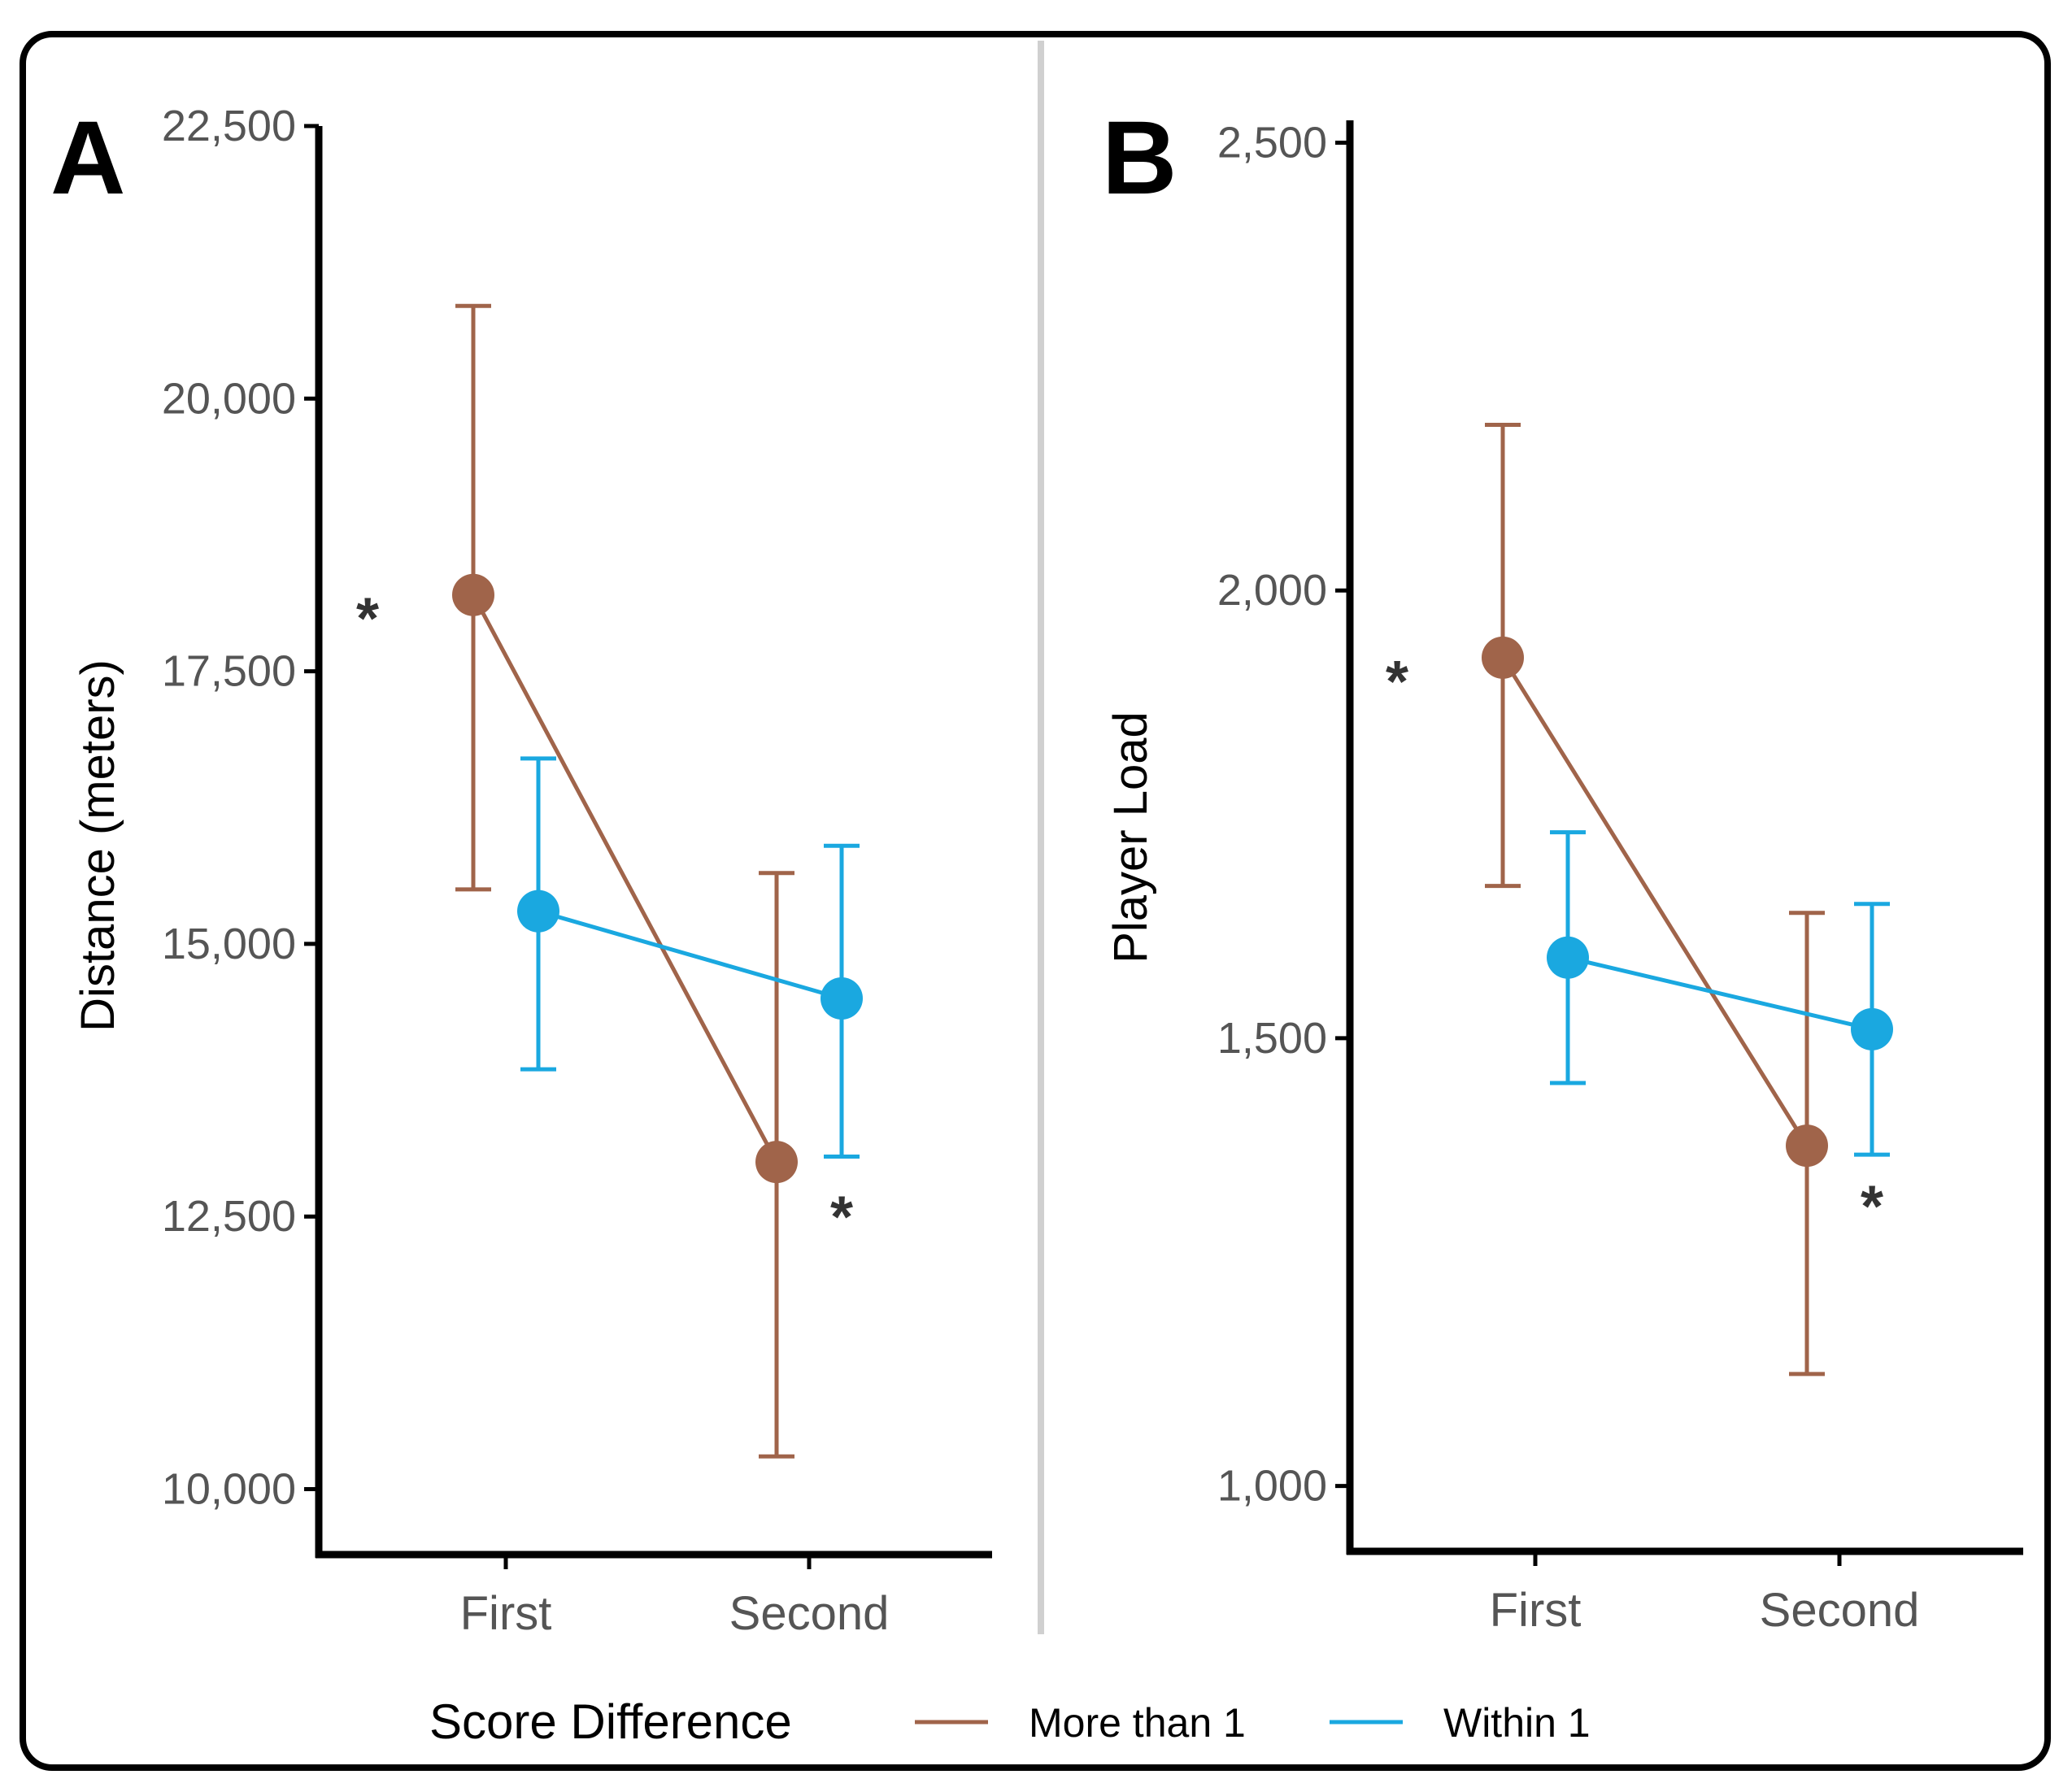  I want to click on y-tick-label: 17,500, so click(229, 671).